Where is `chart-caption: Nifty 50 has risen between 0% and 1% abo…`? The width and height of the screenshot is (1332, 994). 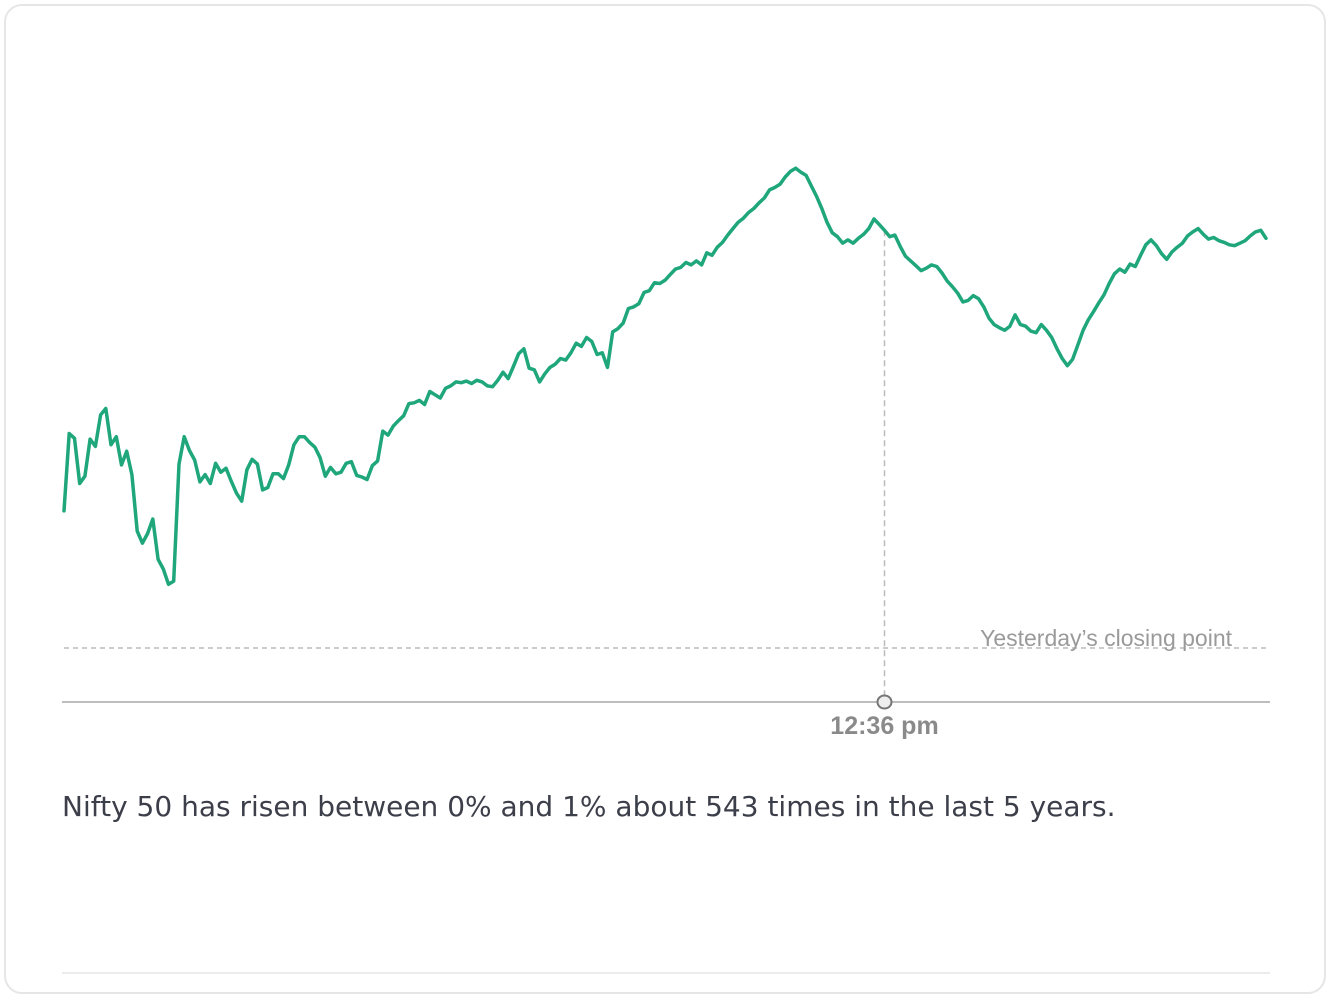 chart-caption: Nifty 50 has risen between 0% and 1% abo… is located at coordinates (589, 806).